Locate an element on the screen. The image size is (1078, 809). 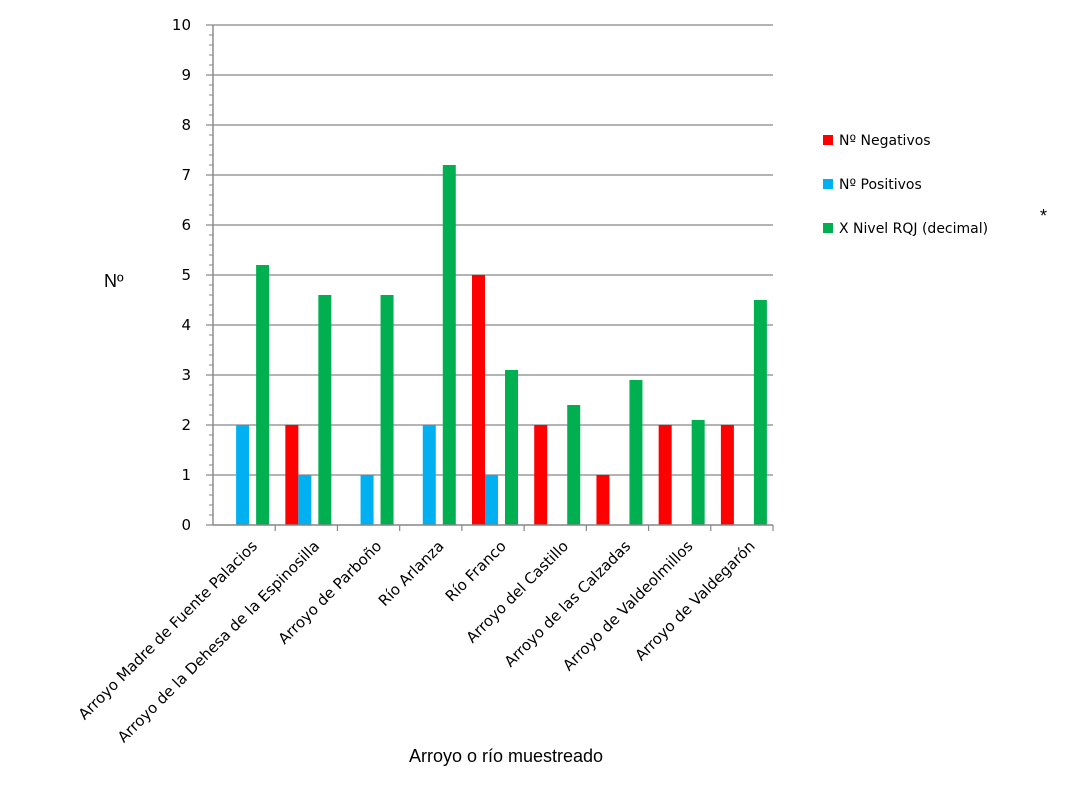
x-category-label: Arroyo de Valdegarón is located at coordinates (694, 600).